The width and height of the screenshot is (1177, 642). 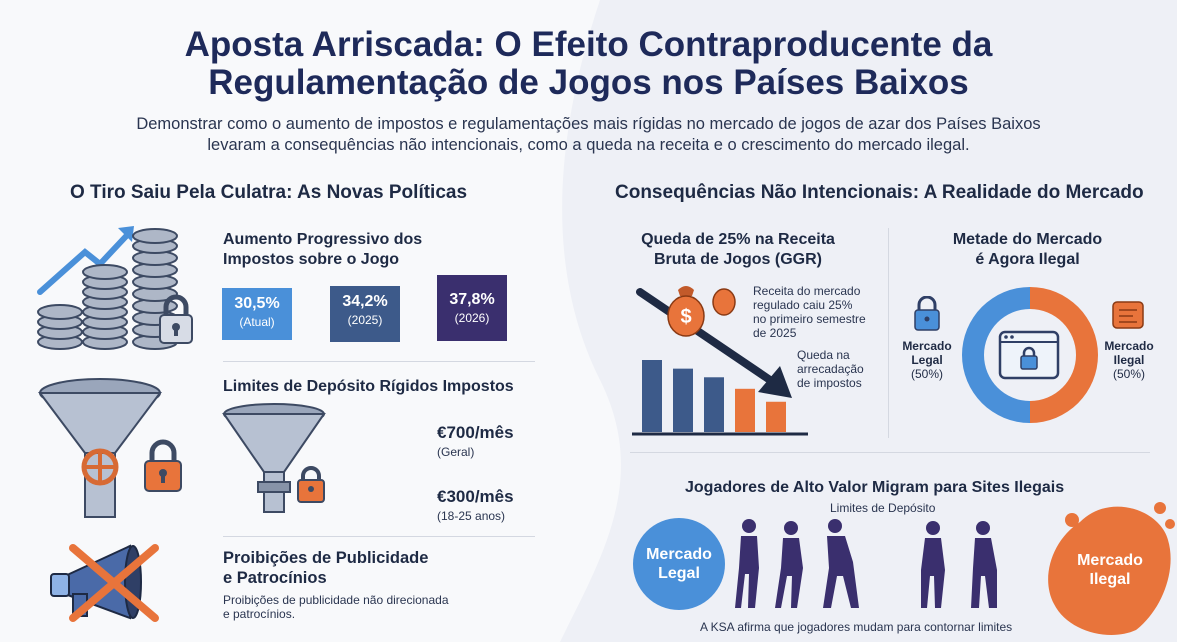 What do you see at coordinates (1029, 358) in the screenshot?
I see `browser-lock-icon` at bounding box center [1029, 358].